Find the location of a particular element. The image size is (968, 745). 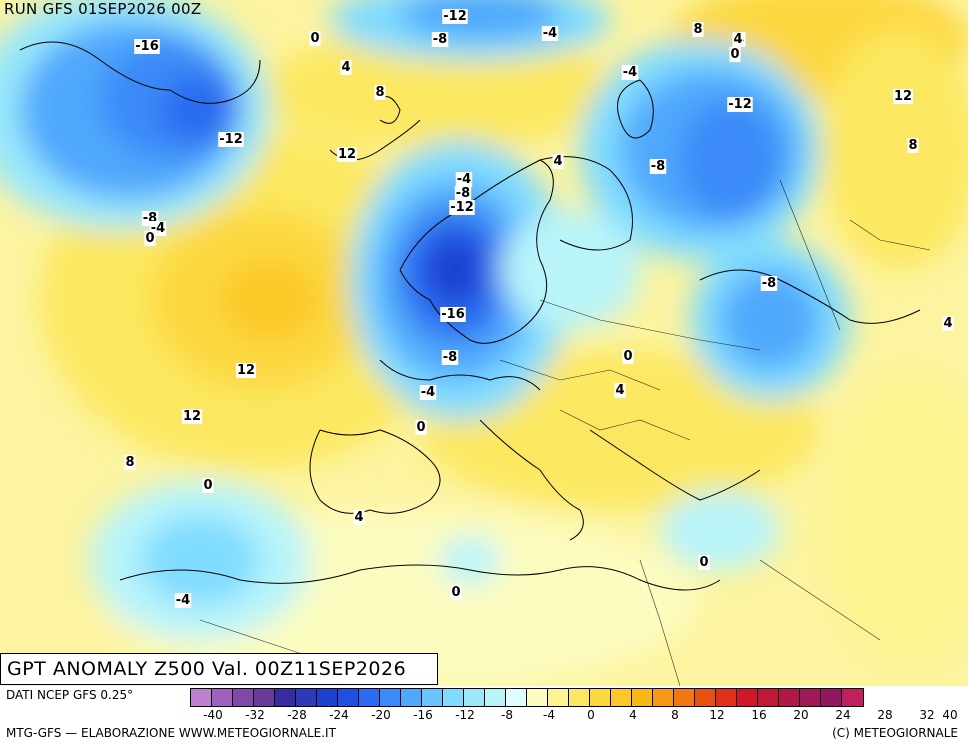

title-box: GPT ANOMALY Z500 Val. 00Z11SEP2026 is located at coordinates (219, 669).